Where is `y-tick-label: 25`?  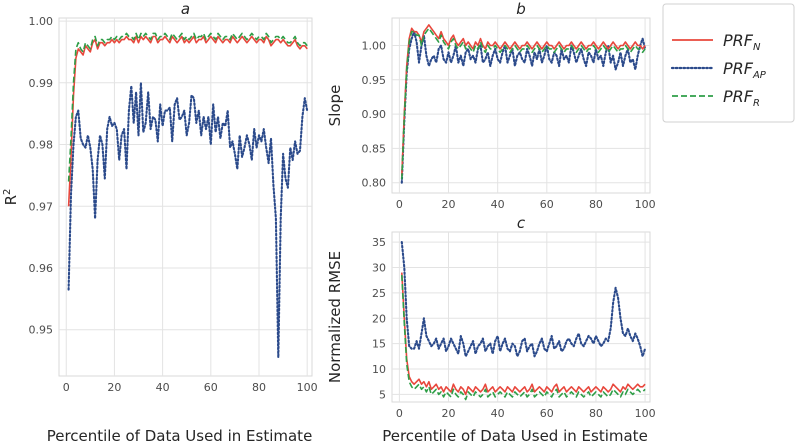
y-tick-label: 25 is located at coordinates (379, 293).